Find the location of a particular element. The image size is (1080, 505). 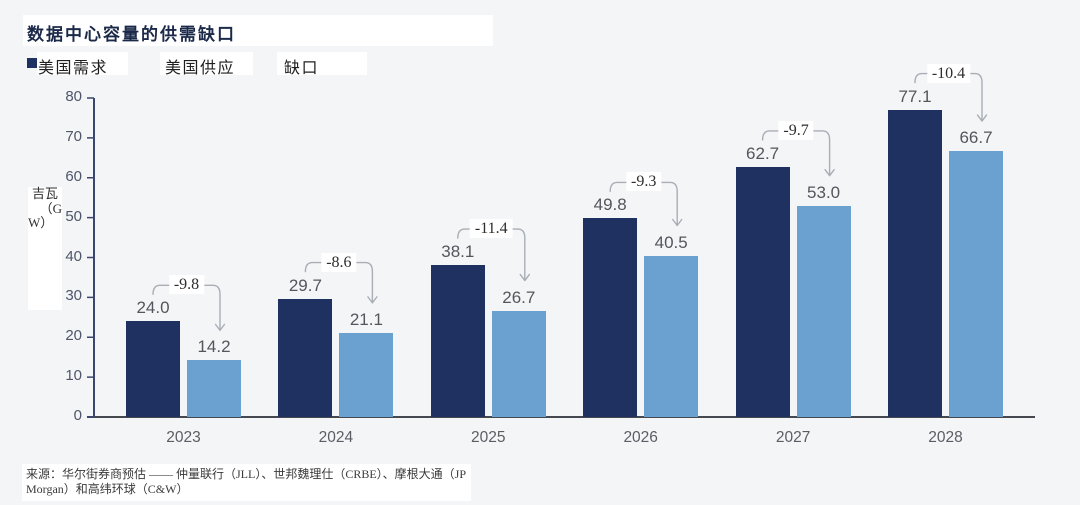

legend-item-demand: 美国需求 is located at coordinates (82, 64).